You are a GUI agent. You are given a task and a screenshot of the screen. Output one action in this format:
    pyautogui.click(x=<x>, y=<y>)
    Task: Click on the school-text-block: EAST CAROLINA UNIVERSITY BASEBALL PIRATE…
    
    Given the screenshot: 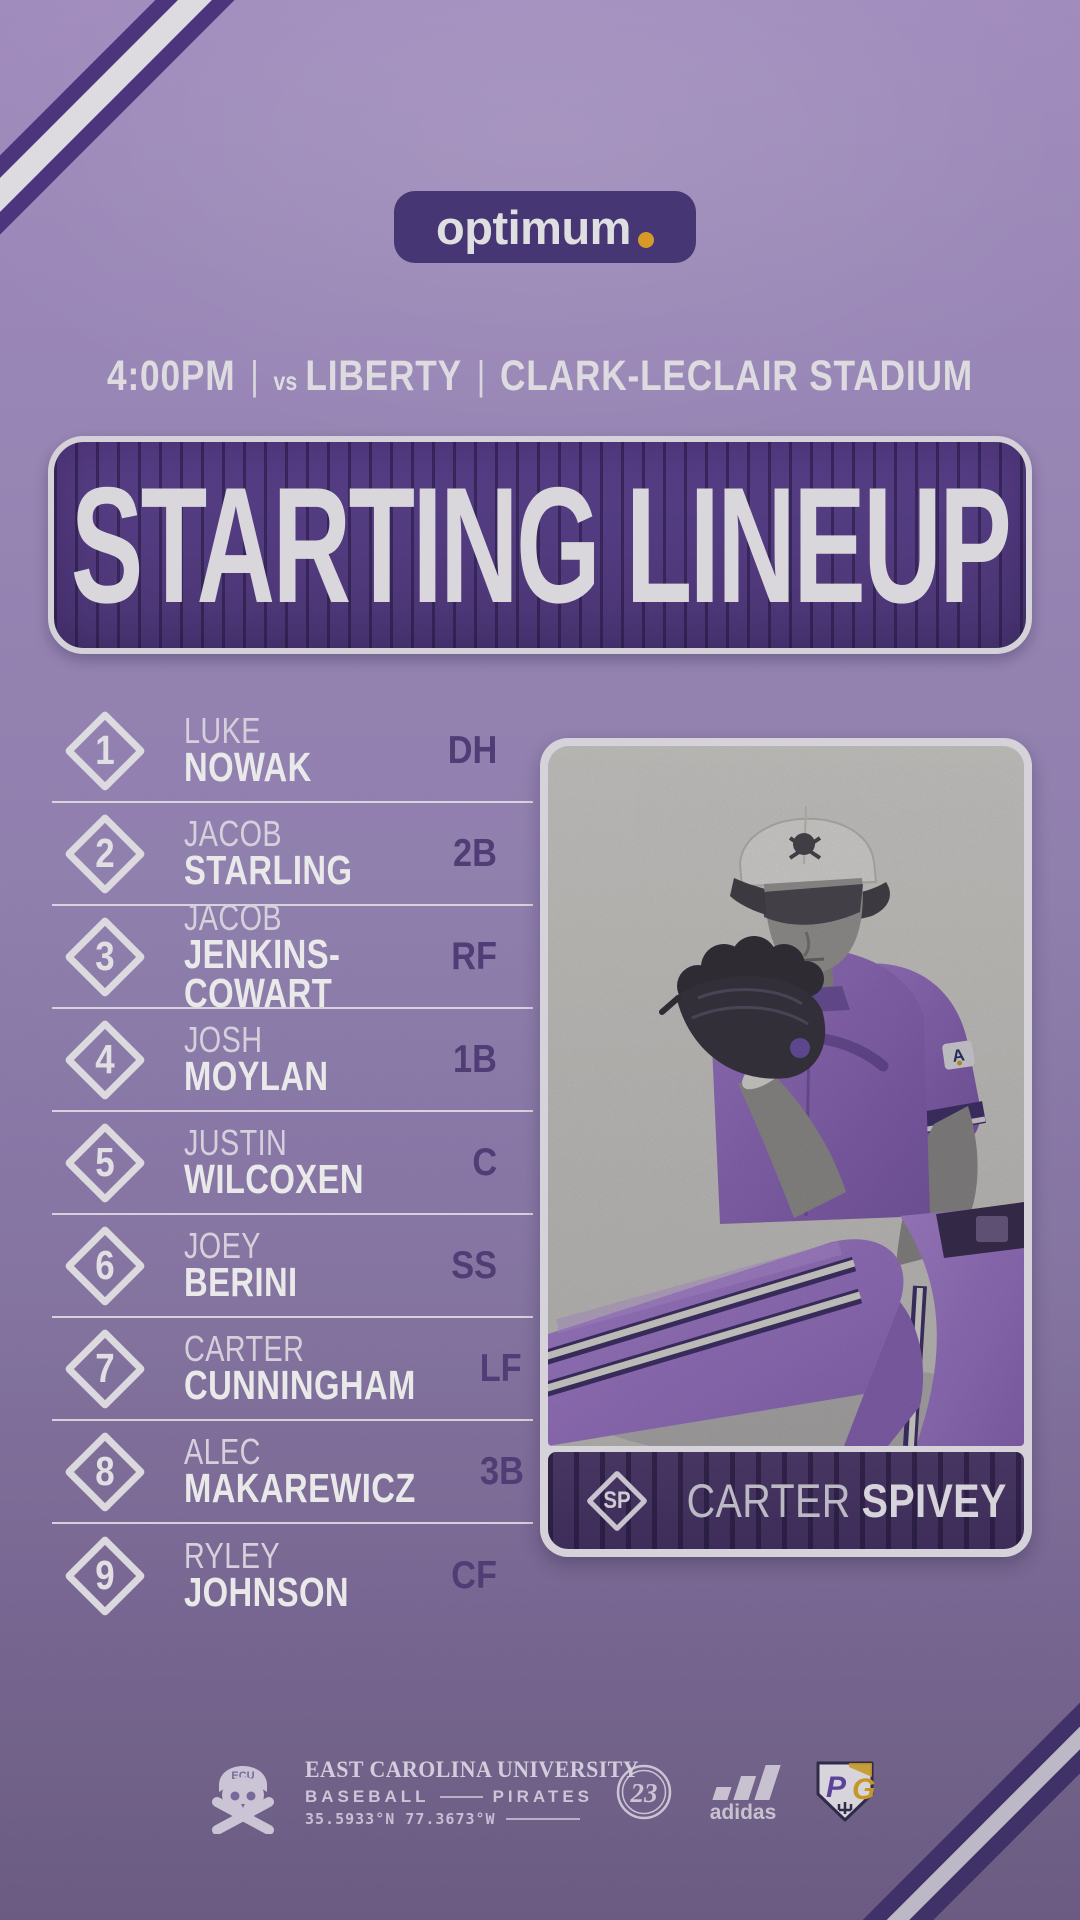 What is the action you would take?
    pyautogui.click(x=472, y=1792)
    